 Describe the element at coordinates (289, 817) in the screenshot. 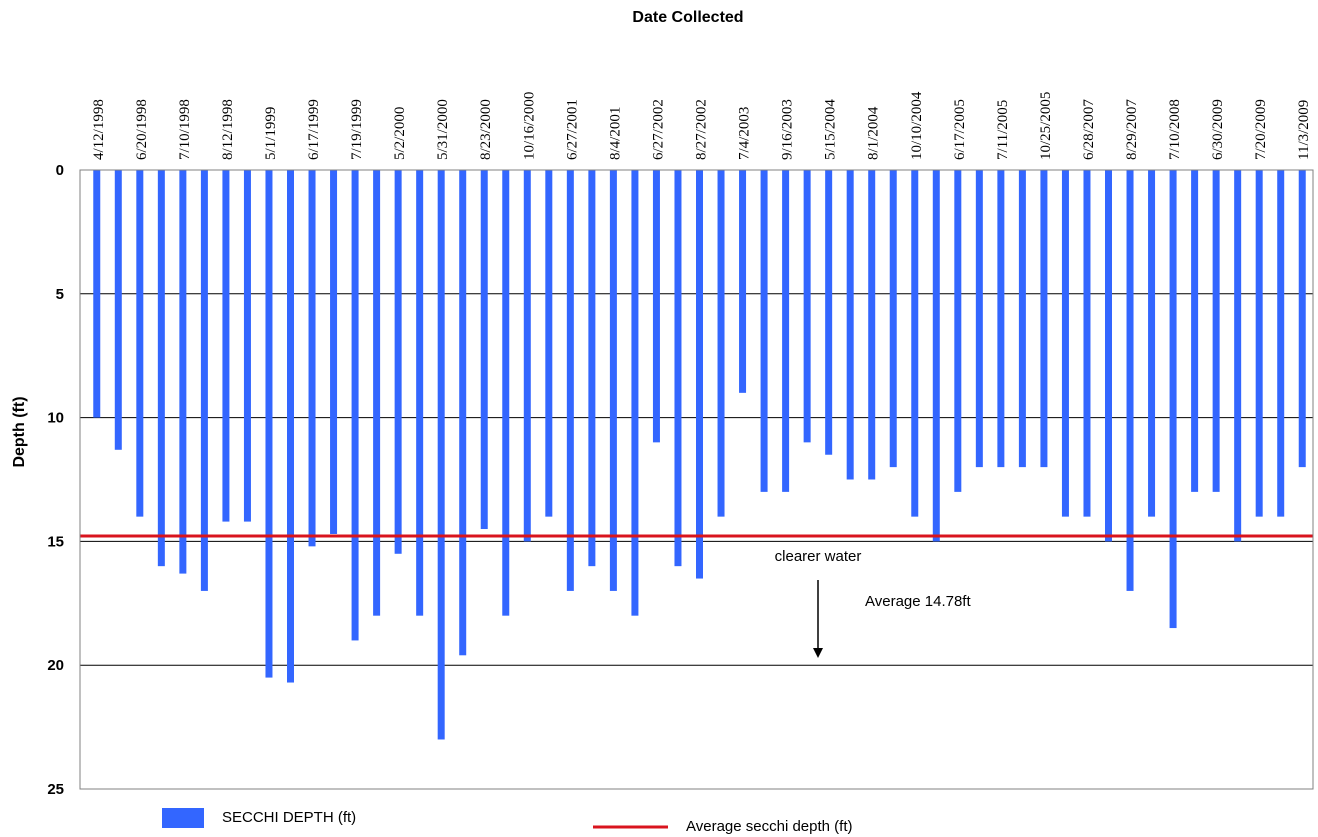

I see `legend-bar-label: SECCHI DEPTH (ft)` at that location.